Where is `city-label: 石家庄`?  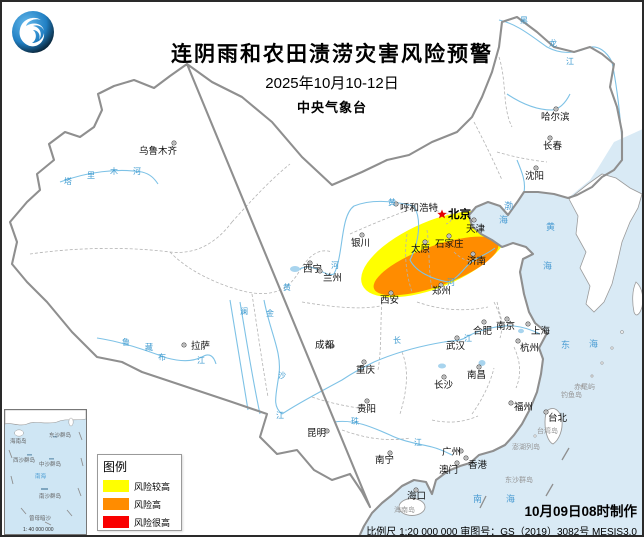 city-label: 石家庄 is located at coordinates (449, 244).